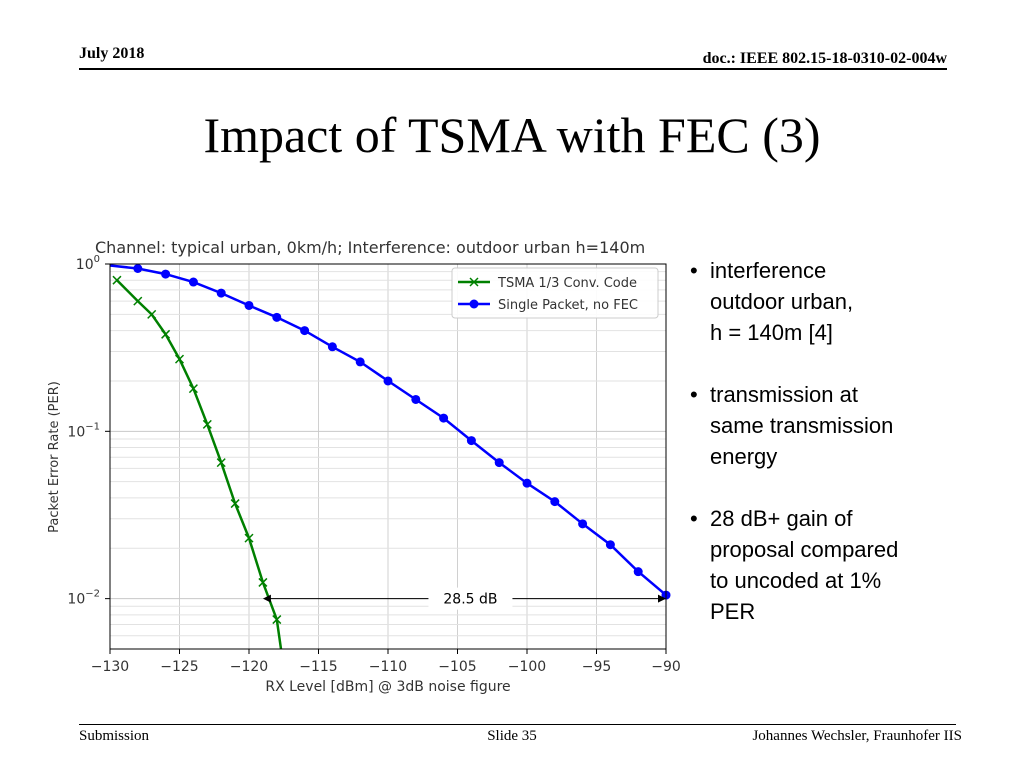 This screenshot has width=1024, height=768. I want to click on bullet-line: 28 dB+ gain of, so click(781, 518).